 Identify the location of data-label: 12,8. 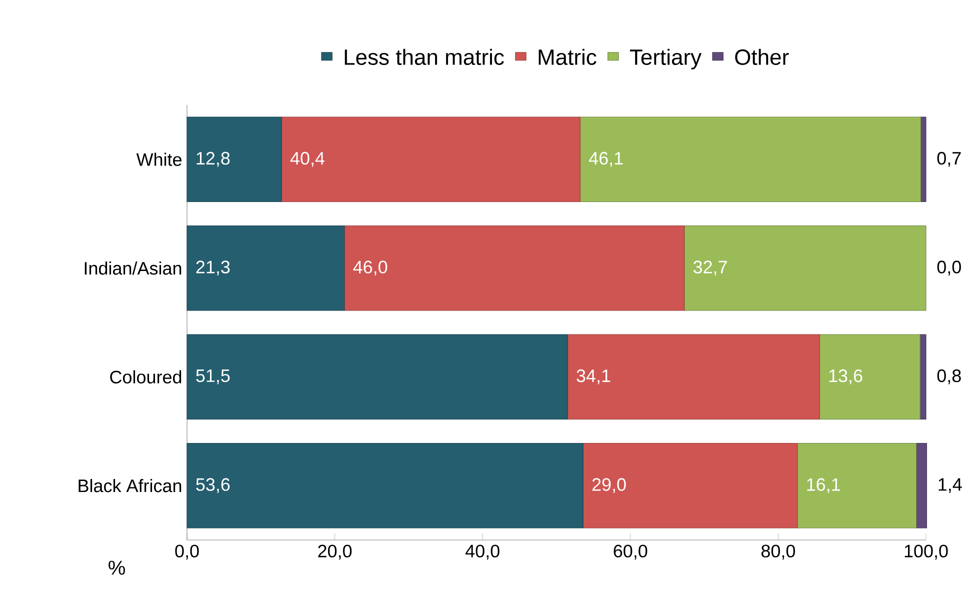
(213, 159).